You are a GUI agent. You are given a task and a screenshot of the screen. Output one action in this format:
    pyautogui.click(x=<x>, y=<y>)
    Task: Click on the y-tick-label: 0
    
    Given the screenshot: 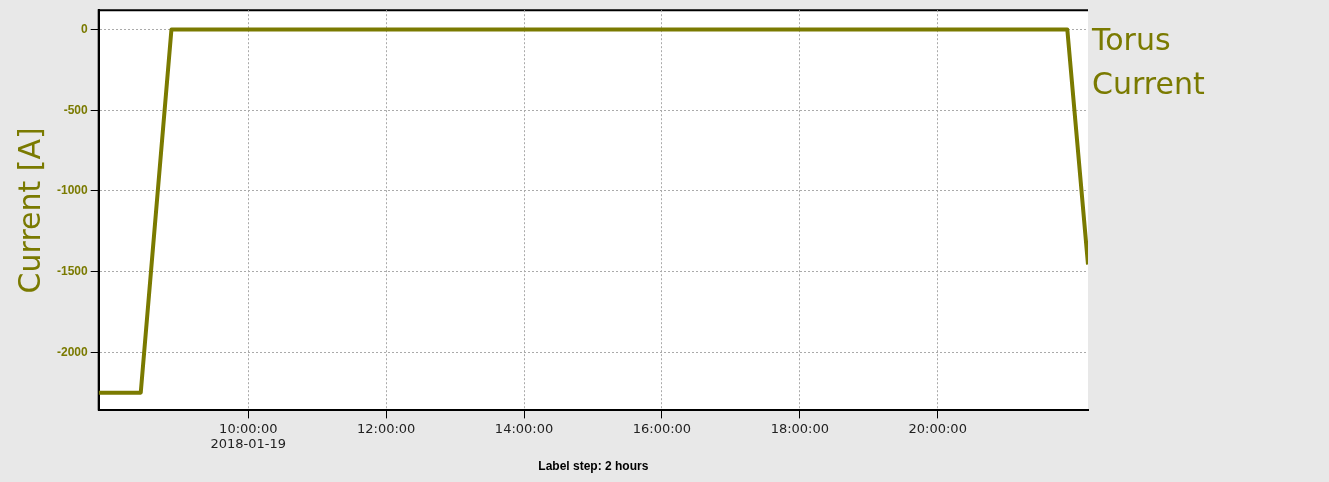 What is the action you would take?
    pyautogui.click(x=84, y=28)
    